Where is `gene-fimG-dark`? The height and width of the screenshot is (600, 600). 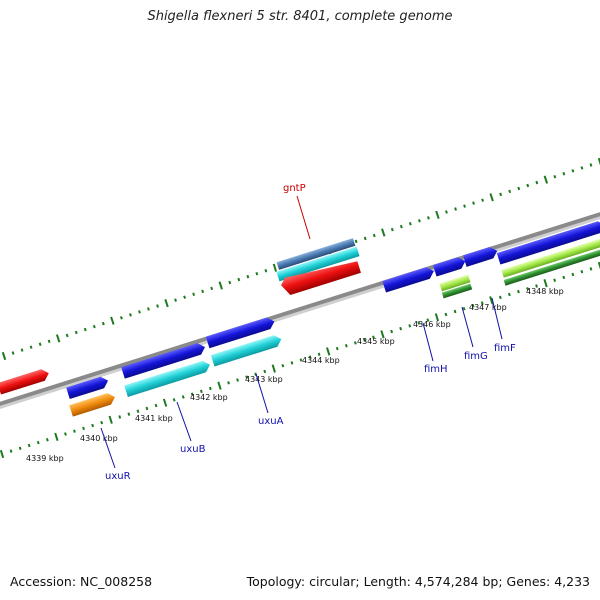
gene-fimG-dark is located at coordinates (457, 291).